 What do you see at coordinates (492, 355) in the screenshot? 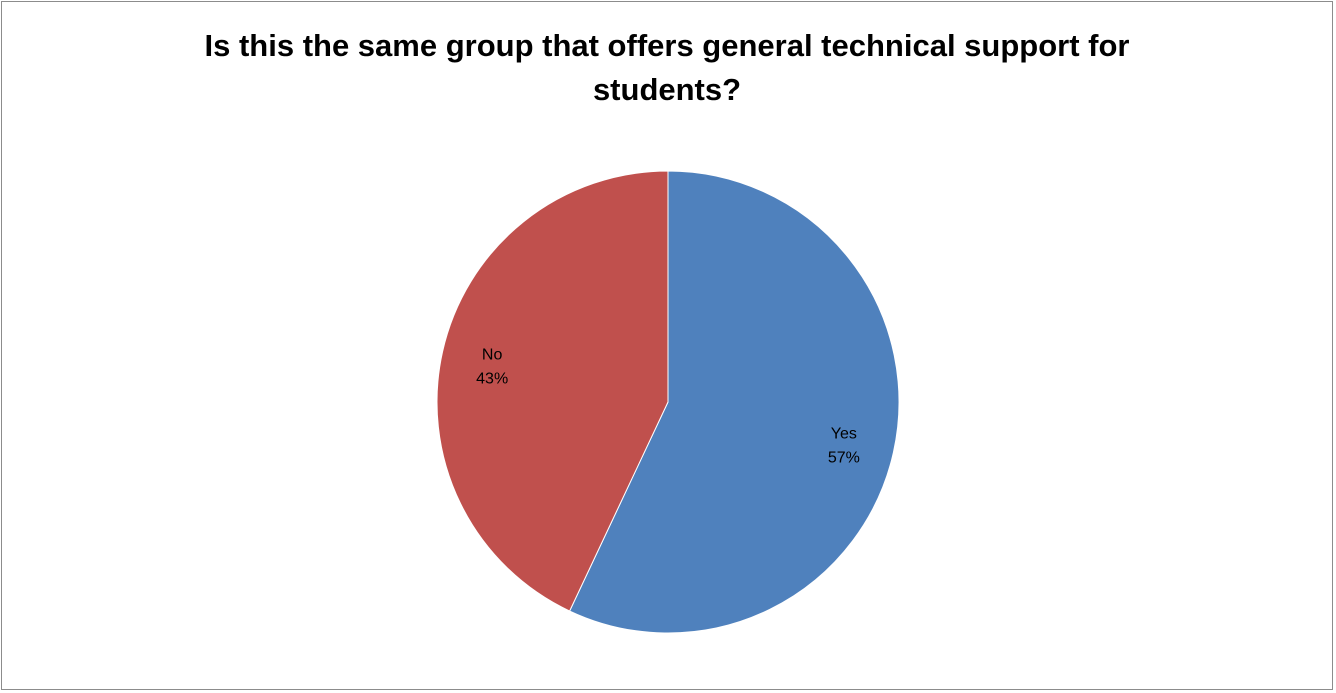
I see `data-label-category: No` at bounding box center [492, 355].